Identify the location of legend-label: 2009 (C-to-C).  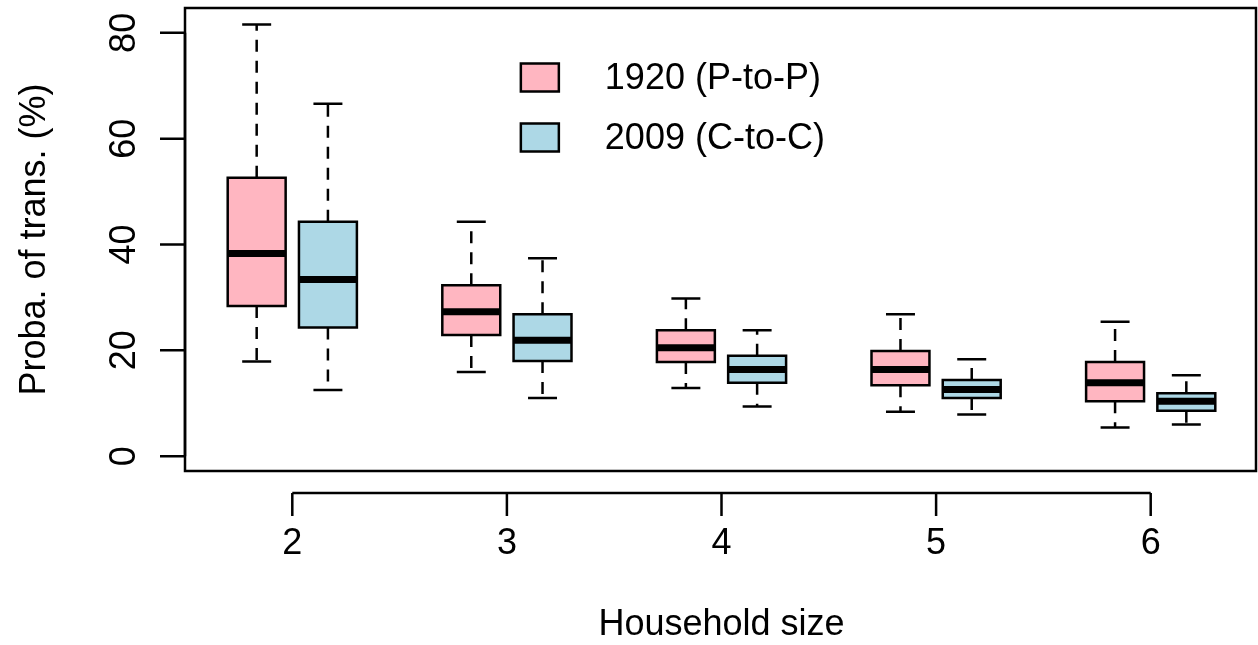
(714, 137).